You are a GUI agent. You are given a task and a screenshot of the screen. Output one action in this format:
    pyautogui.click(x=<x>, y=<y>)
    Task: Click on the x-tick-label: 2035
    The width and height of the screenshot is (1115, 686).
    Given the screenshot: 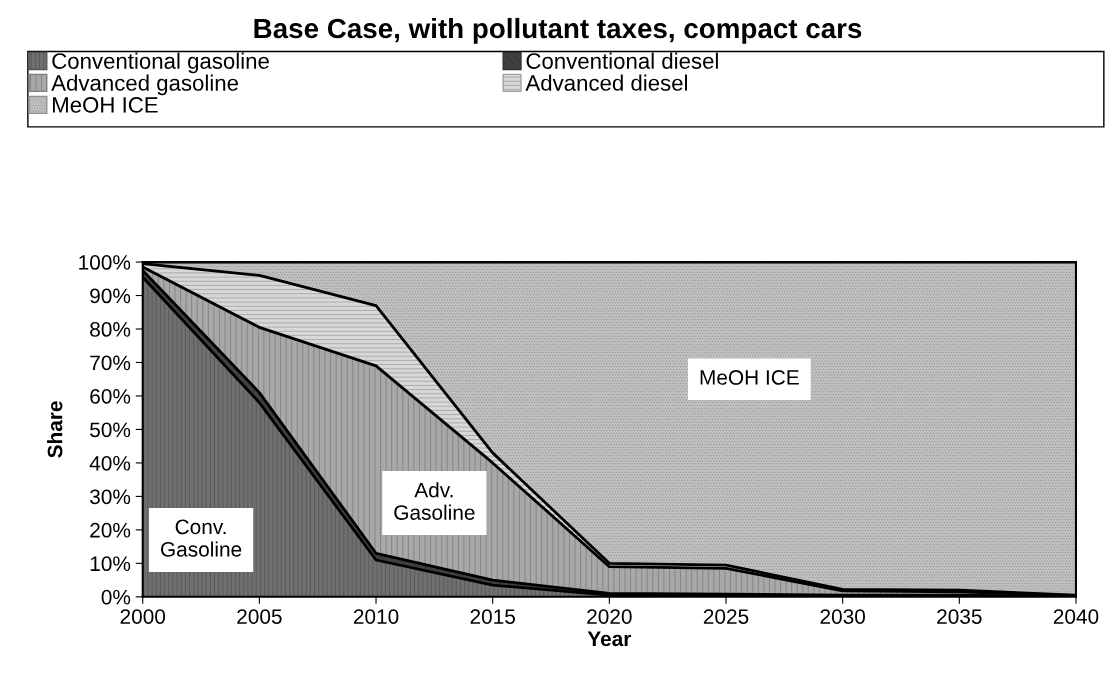 What is the action you would take?
    pyautogui.click(x=959, y=616)
    